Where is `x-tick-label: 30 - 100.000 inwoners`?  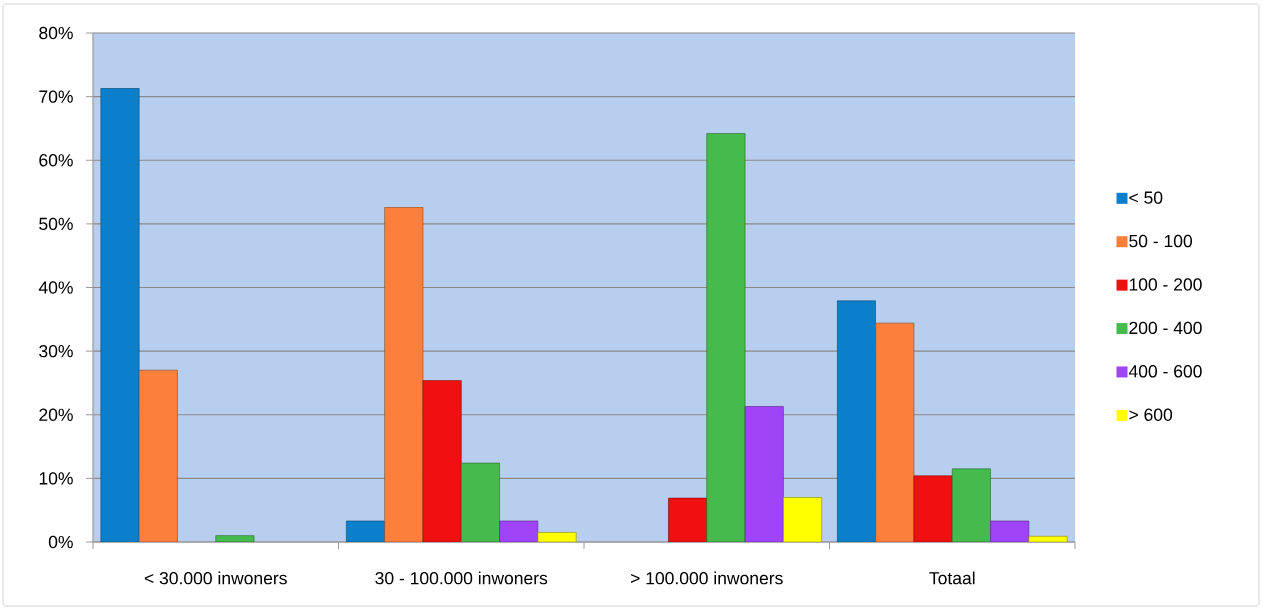
x-tick-label: 30 - 100.000 inwoners is located at coordinates (461, 578).